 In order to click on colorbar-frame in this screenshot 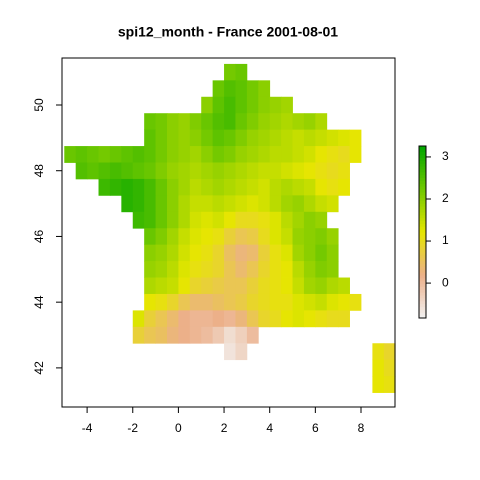, I will do `click(422, 232)`.